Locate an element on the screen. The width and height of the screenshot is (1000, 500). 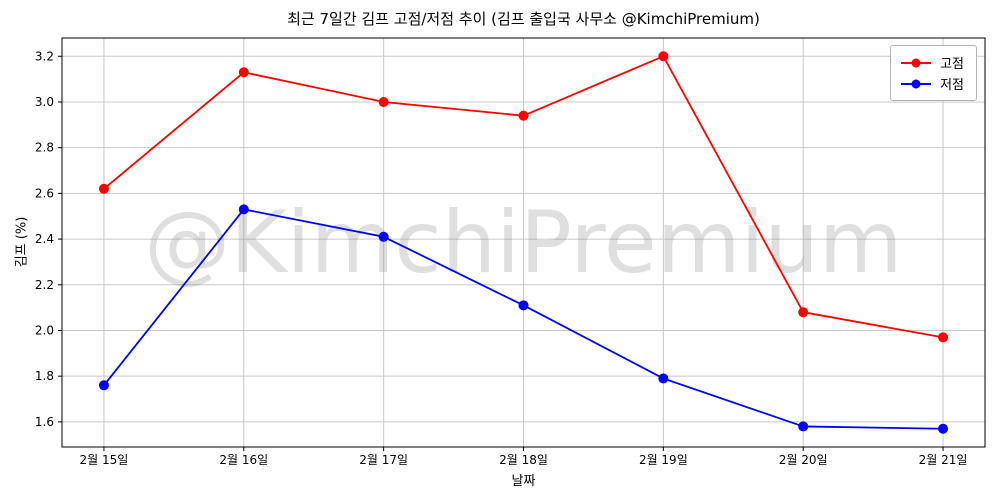
y-tick-label: 3.0 is located at coordinates (44, 102).